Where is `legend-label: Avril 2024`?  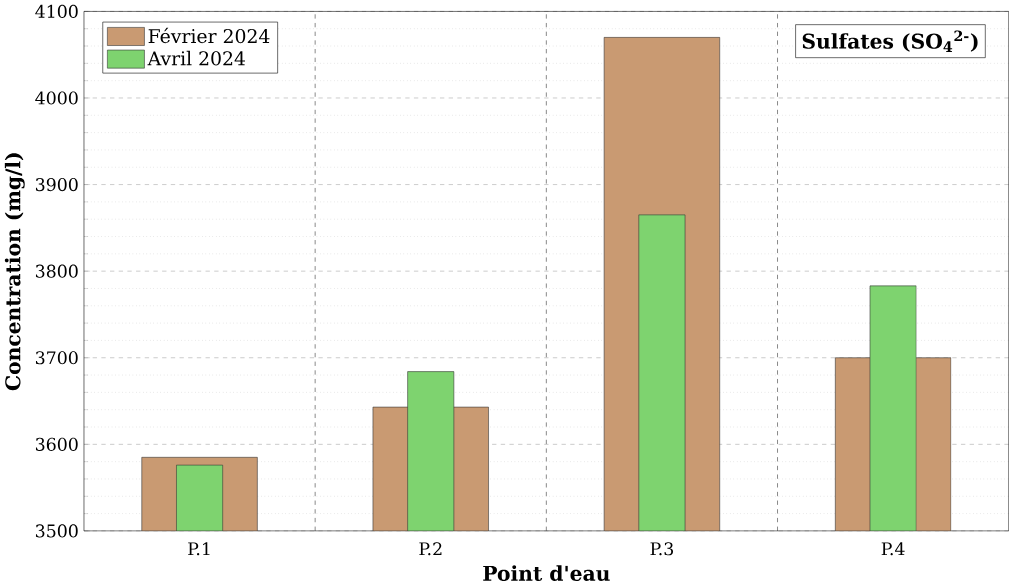
legend-label: Avril 2024 is located at coordinates (196, 58).